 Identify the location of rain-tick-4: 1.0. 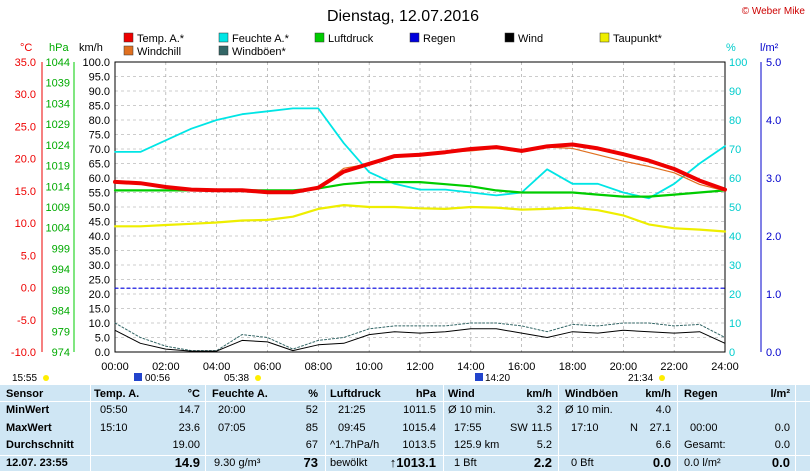
(773, 295).